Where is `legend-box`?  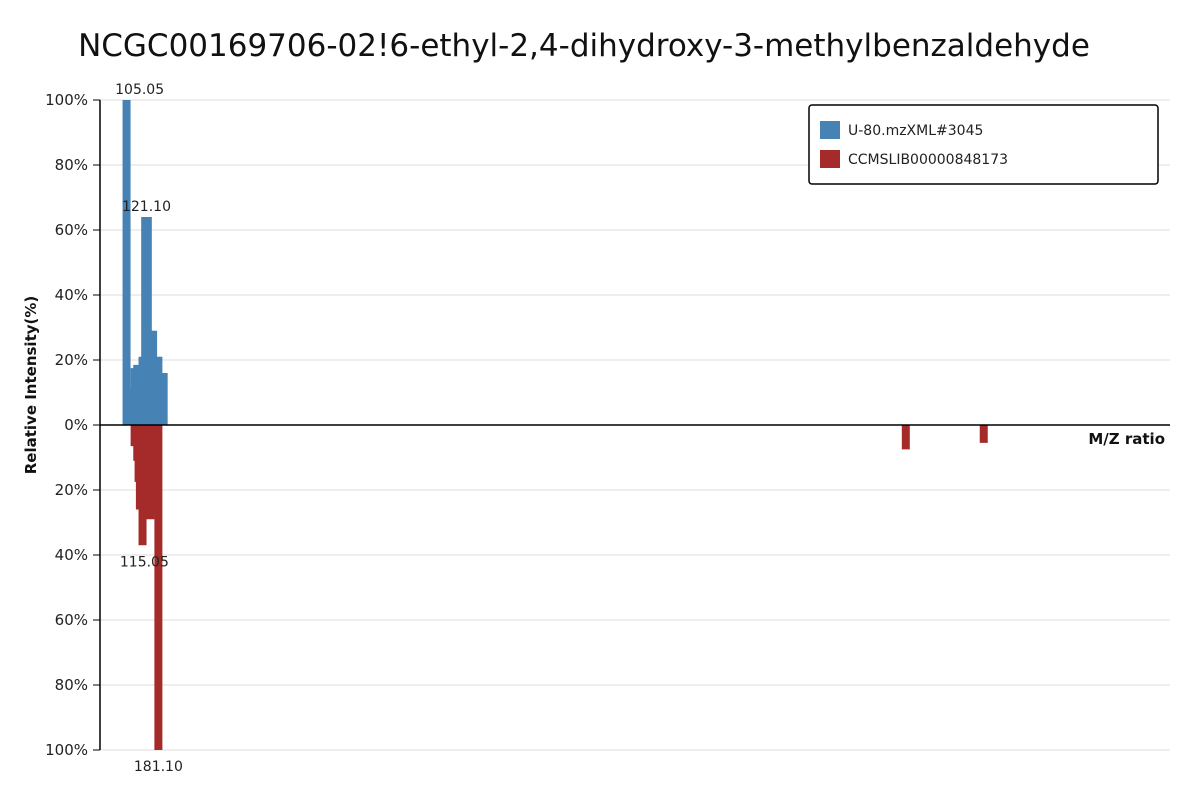
legend-box is located at coordinates (983, 144).